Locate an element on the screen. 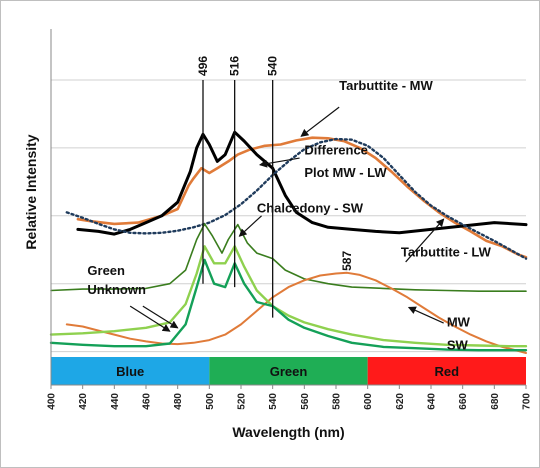  annotation-label-2: Plot MW - LW is located at coordinates (345, 172).